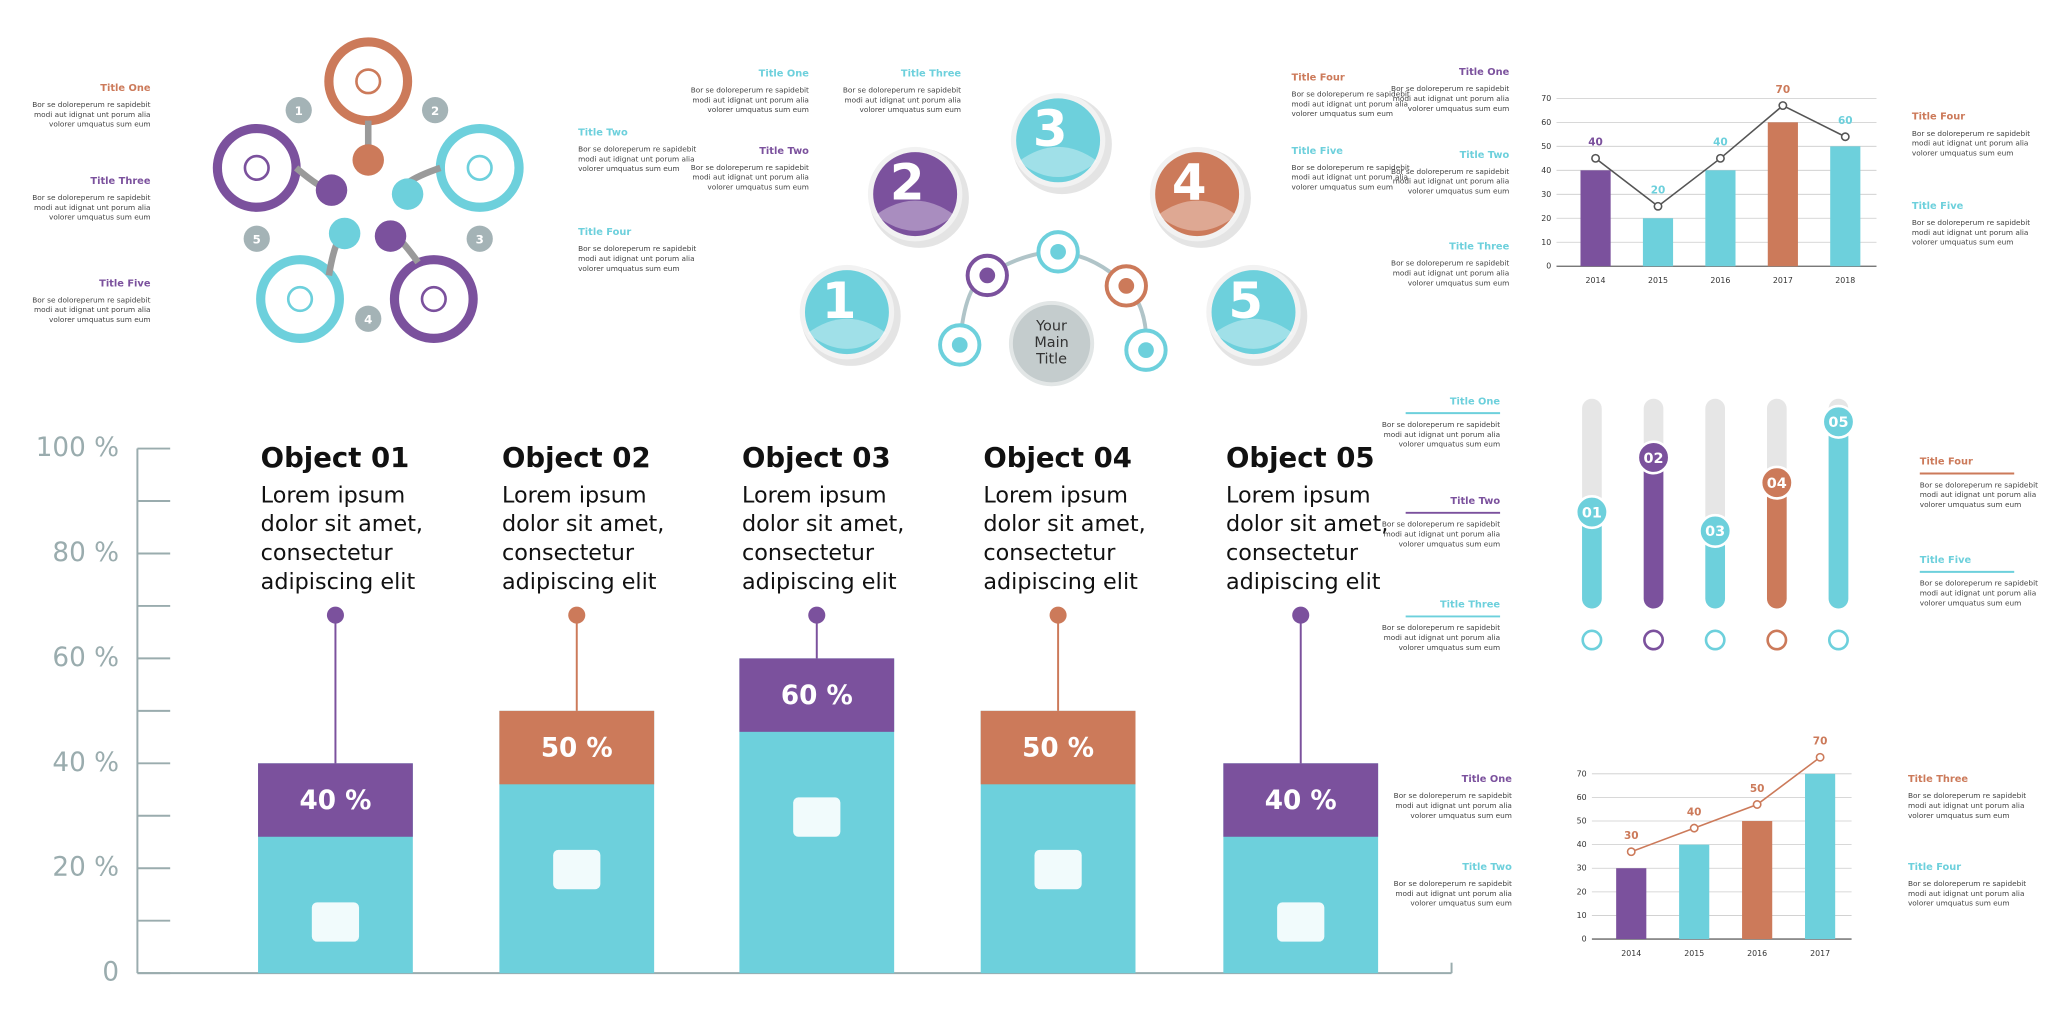 This screenshot has width=2048, height=1023. Describe the element at coordinates (77, 448) in the screenshot. I see `y-tick-label: 100 %` at that location.